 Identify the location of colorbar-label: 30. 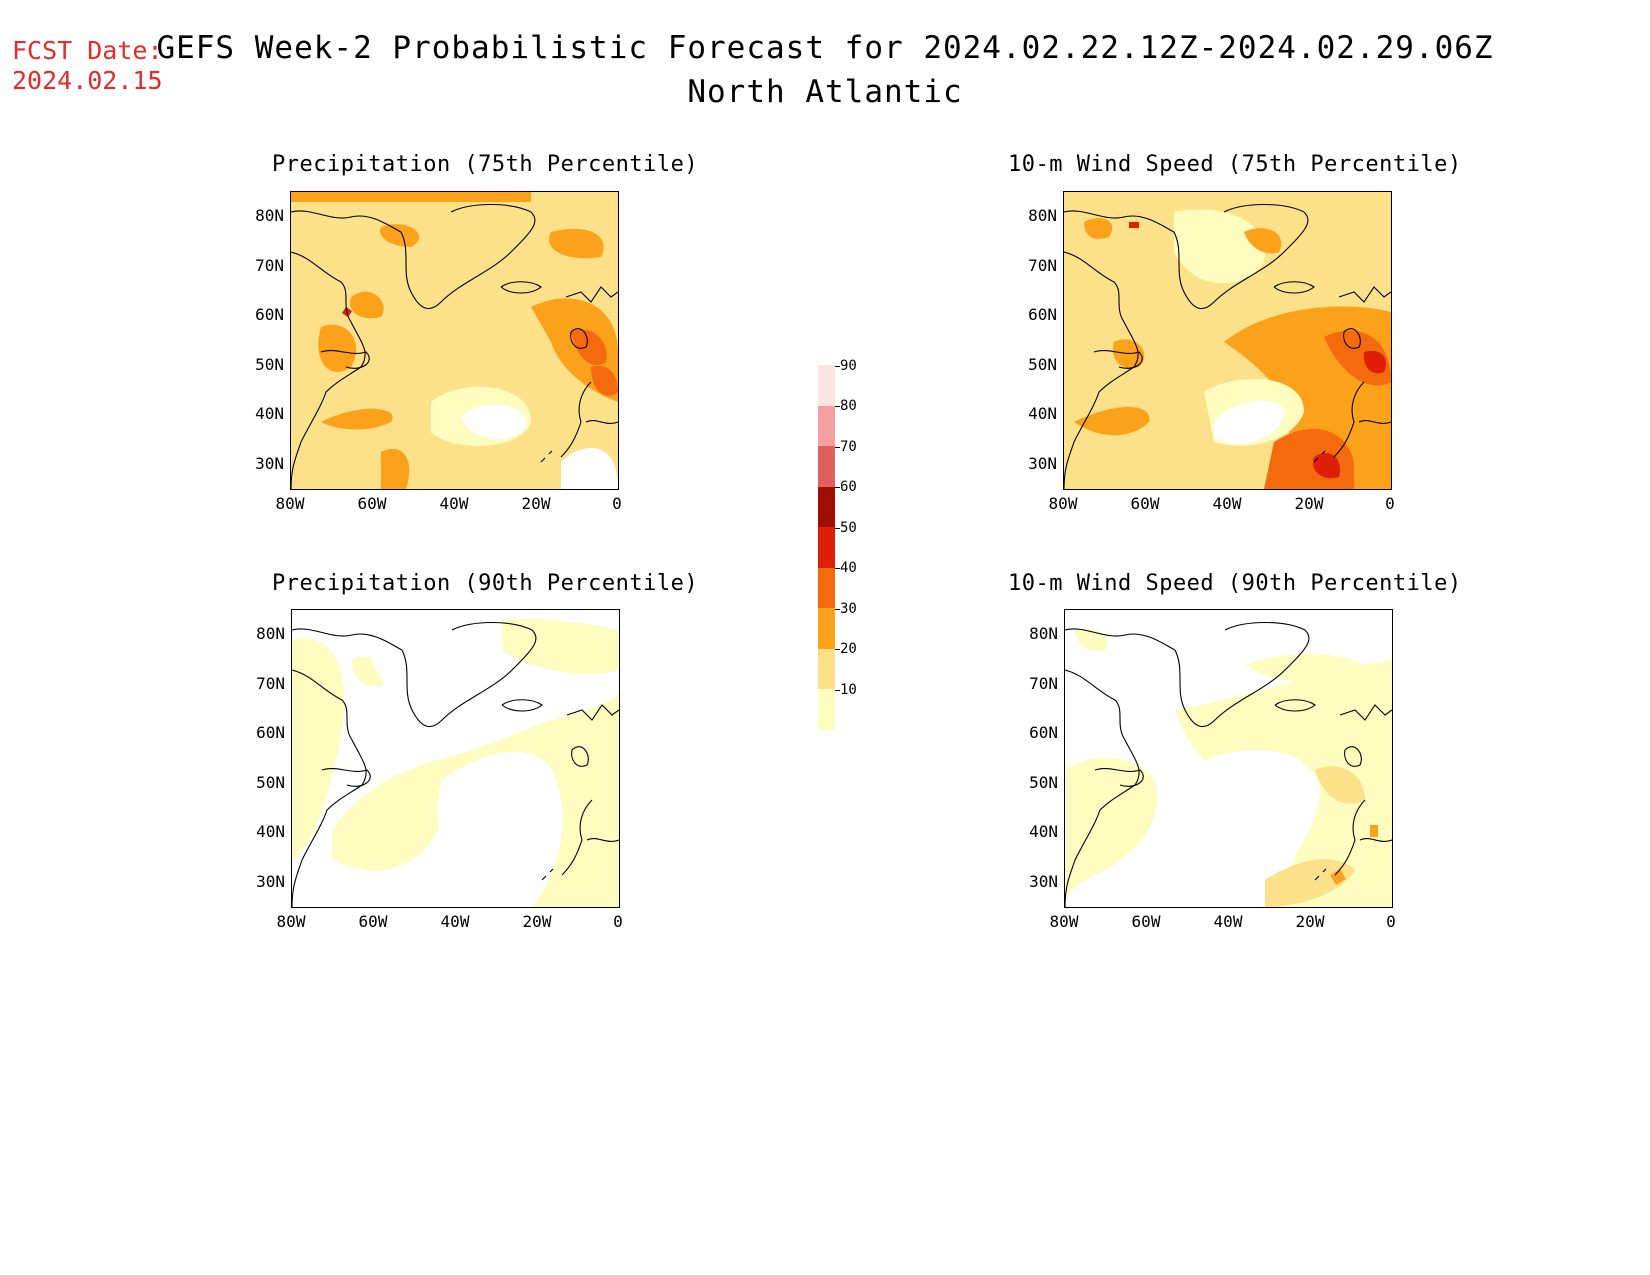
(848, 608).